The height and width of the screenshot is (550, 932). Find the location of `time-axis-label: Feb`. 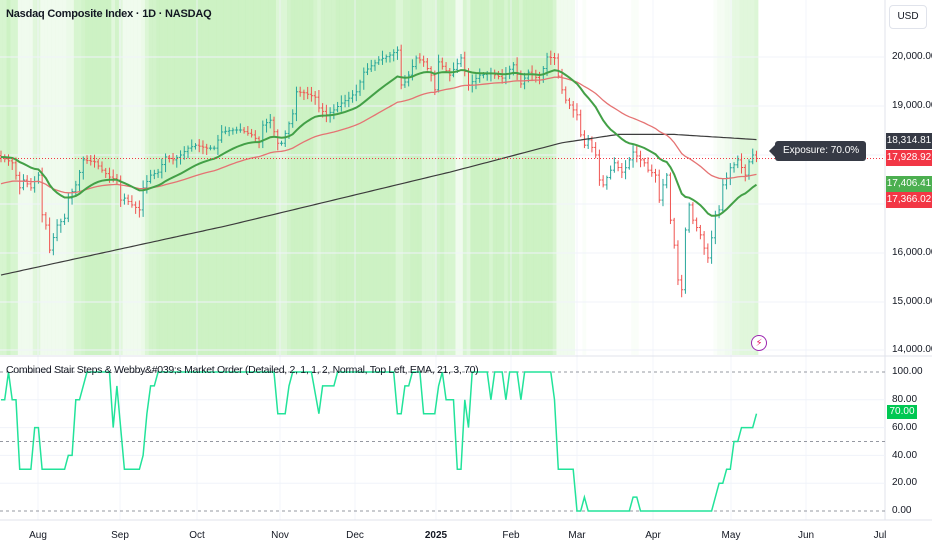

time-axis-label: Feb is located at coordinates (511, 535).